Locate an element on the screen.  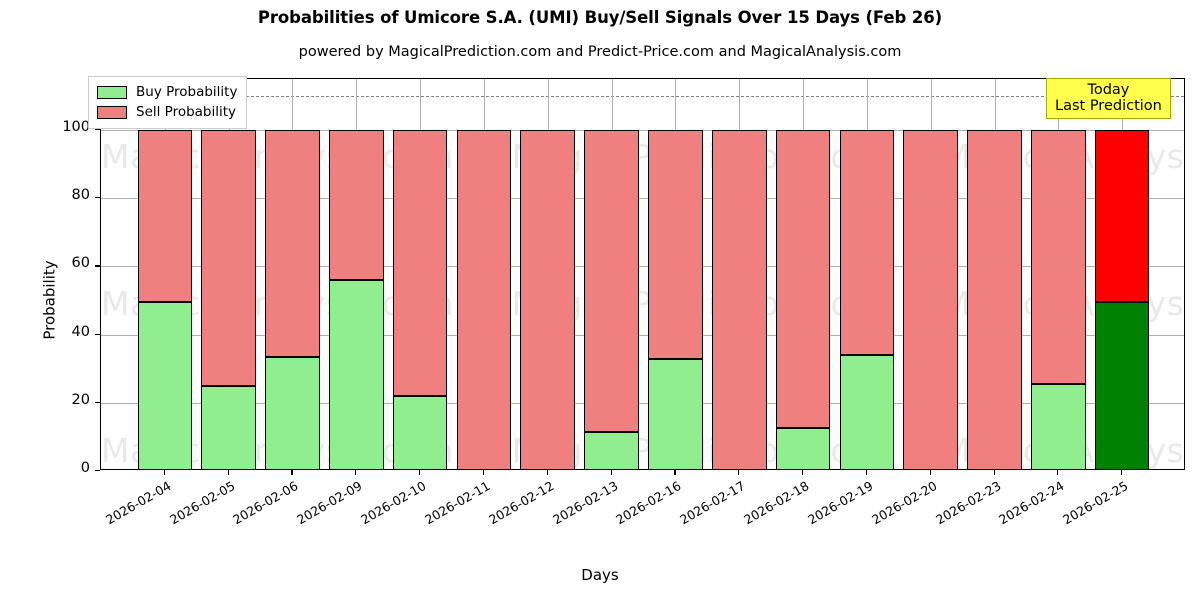
x-axis-label: Days is located at coordinates (600, 575).